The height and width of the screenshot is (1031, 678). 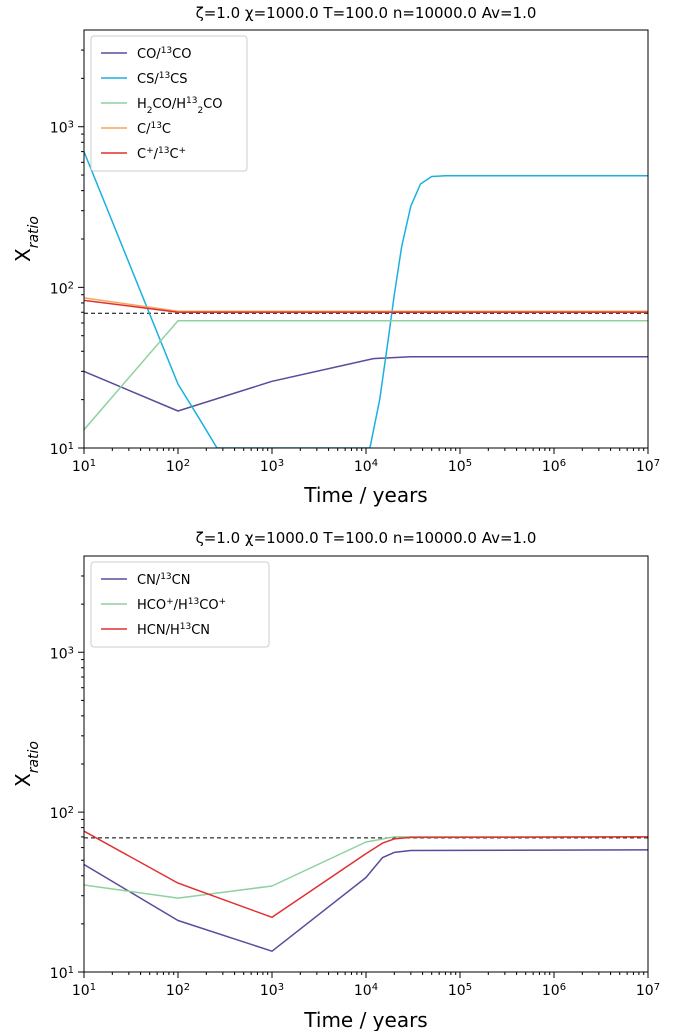 I want to click on legend-label: HCO+/H13CO+, so click(x=181, y=605).